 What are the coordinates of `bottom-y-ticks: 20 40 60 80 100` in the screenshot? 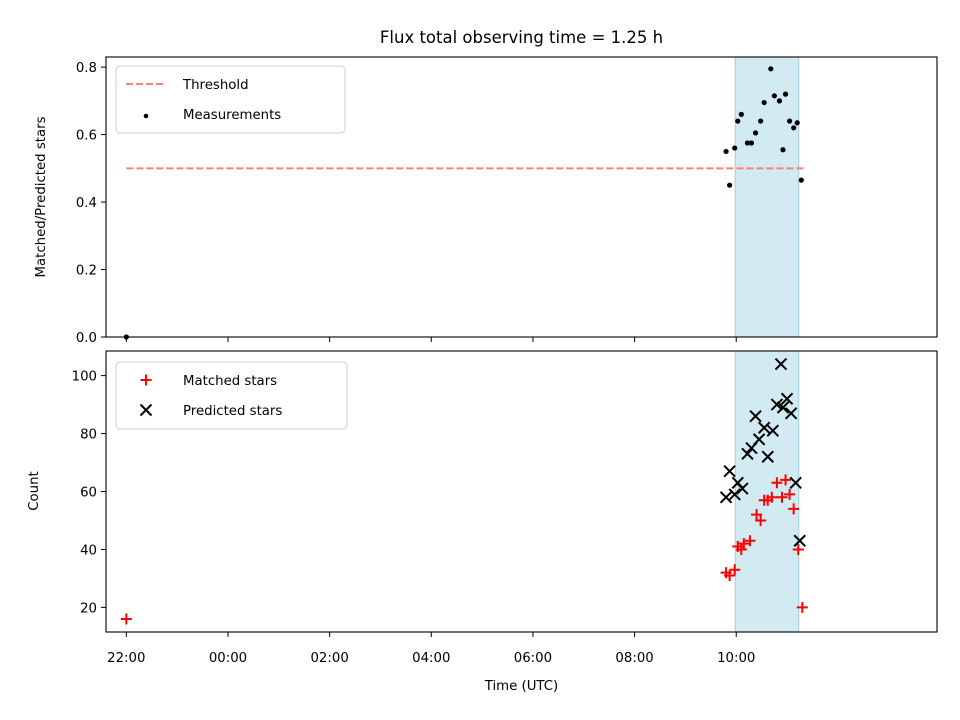 It's located at (89, 493).